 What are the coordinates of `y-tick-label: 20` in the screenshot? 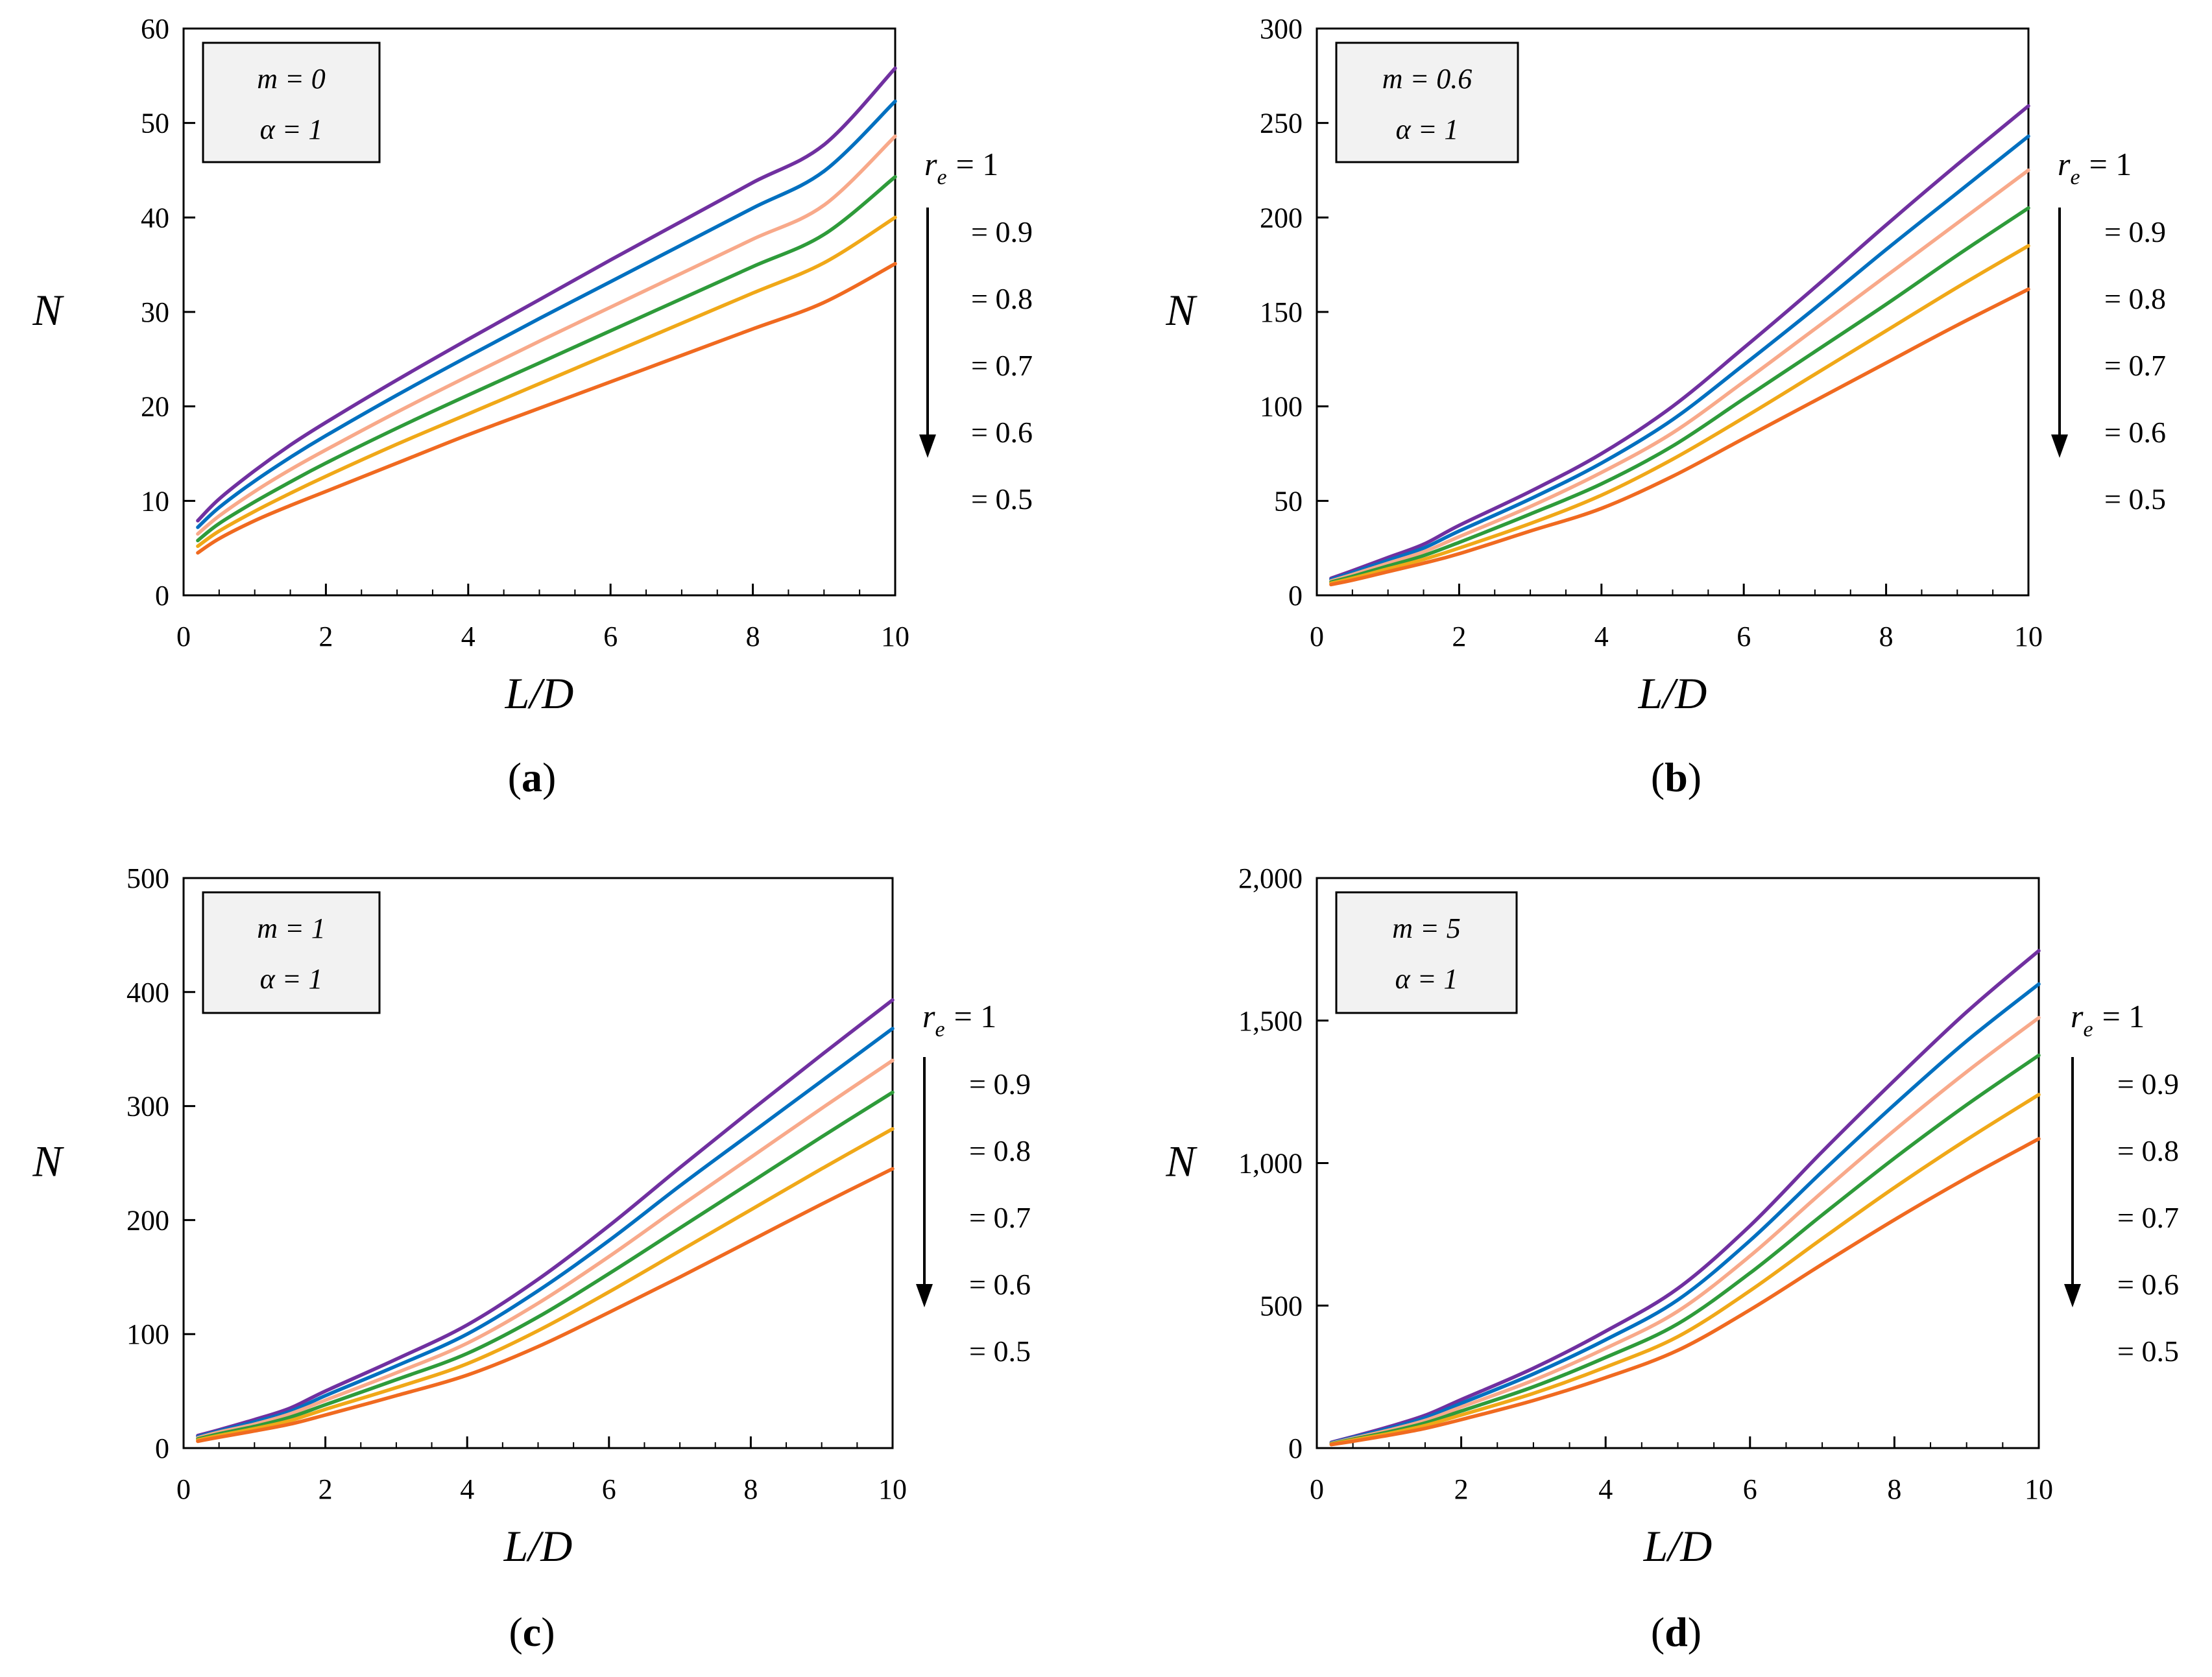 It's located at (155, 407).